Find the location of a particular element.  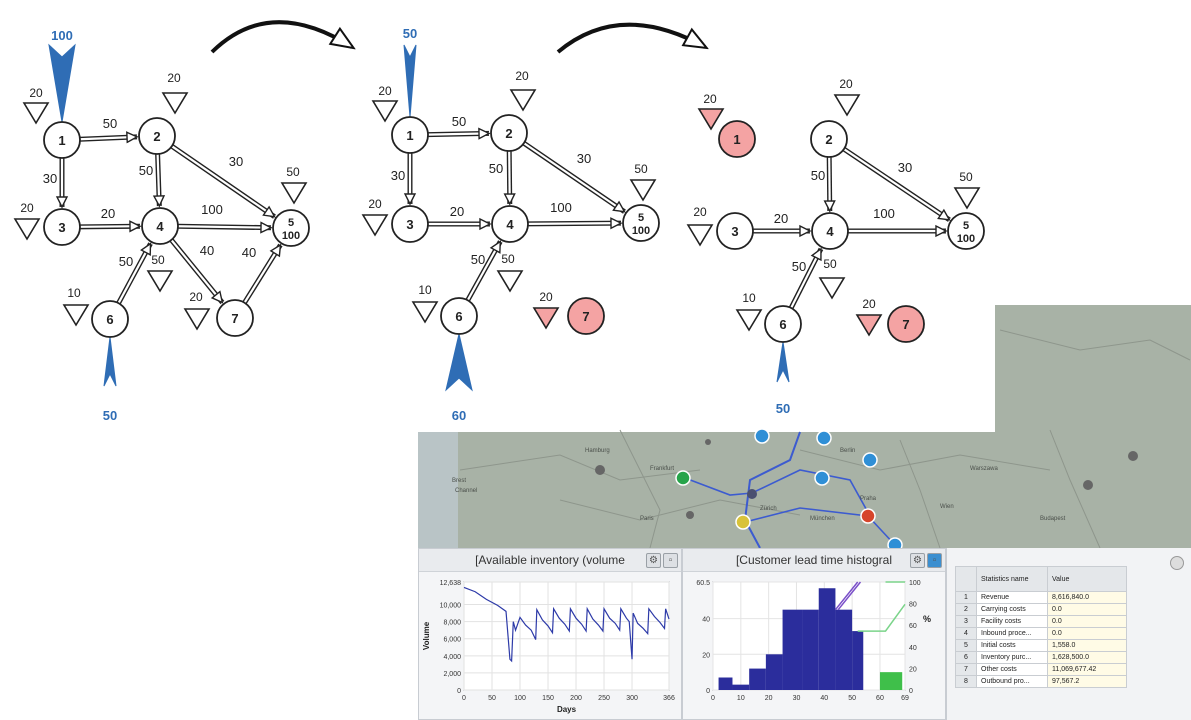

table-row: 4 Inbound proce... 0.0 is located at coordinates (1041, 633).